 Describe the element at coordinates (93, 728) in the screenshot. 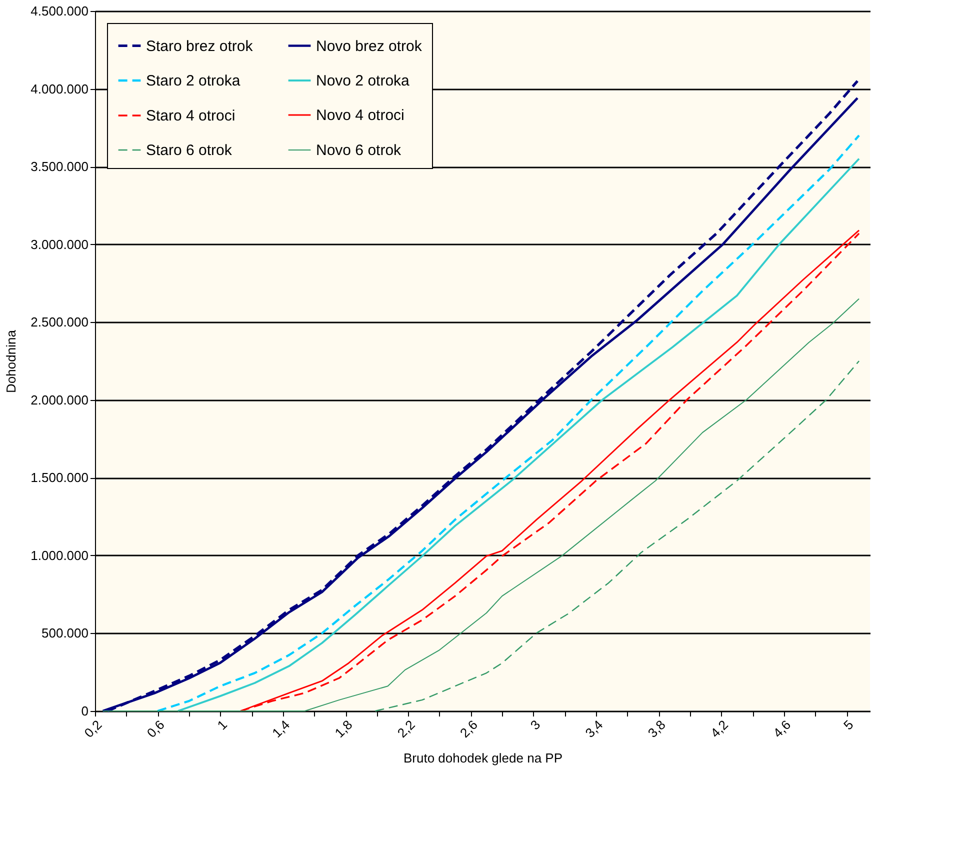

I see `x-tick-label: 0,2` at that location.